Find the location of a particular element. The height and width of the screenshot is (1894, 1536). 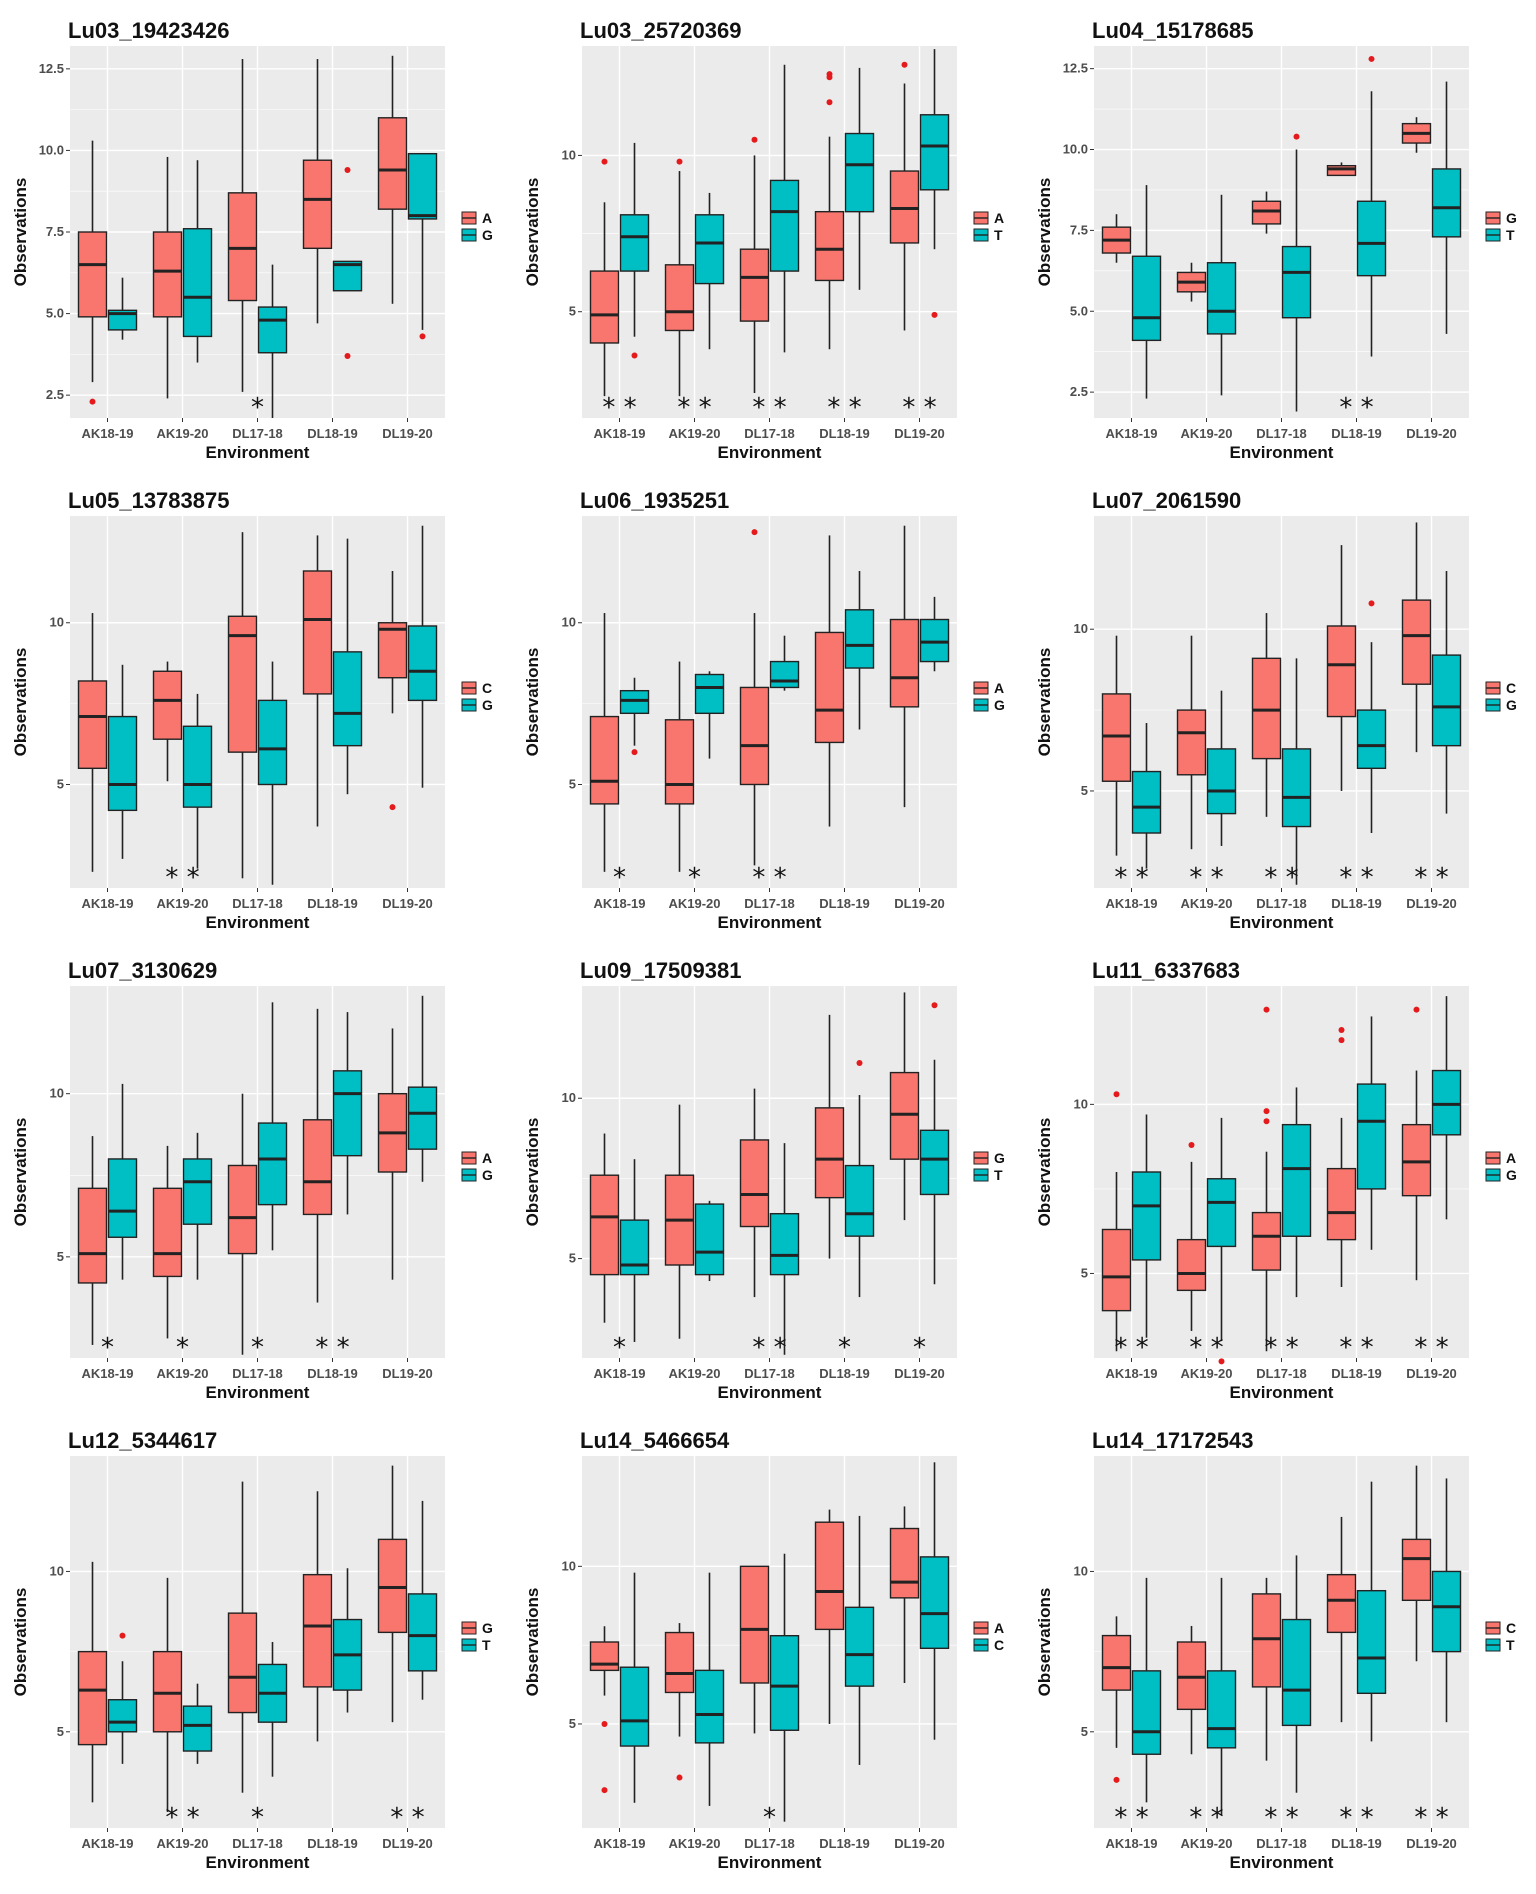

y-tick-label: 5 is located at coordinates (572, 1723).